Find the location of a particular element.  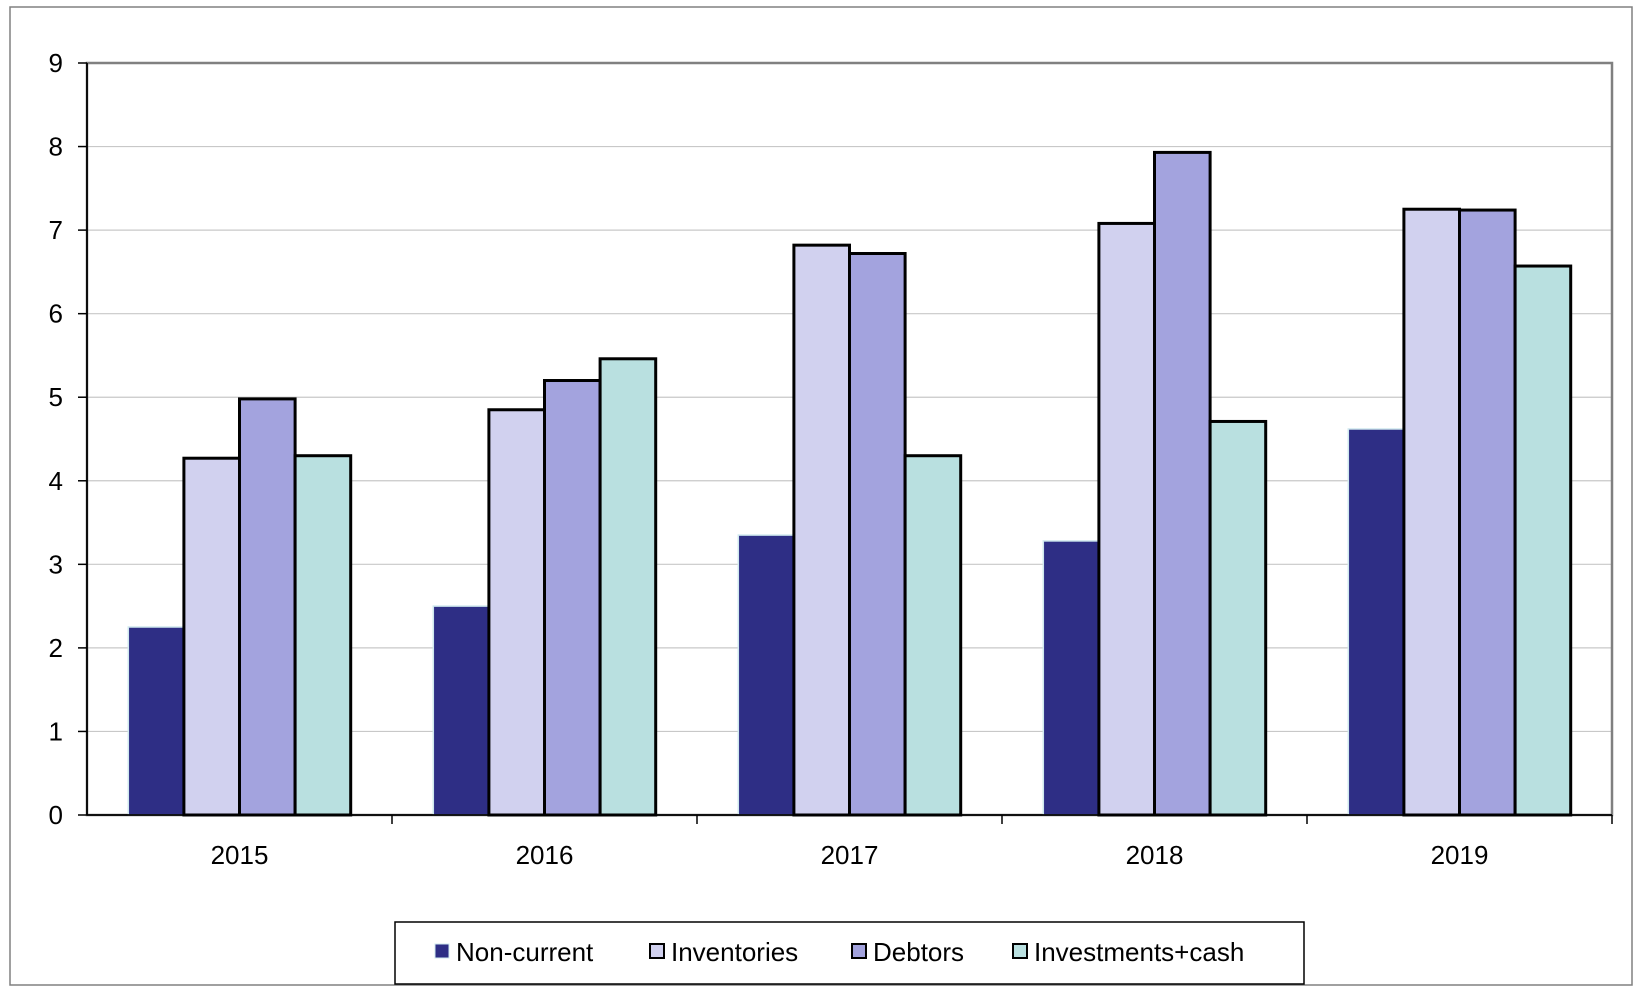

bar-2015-investments-cash is located at coordinates (323, 635).